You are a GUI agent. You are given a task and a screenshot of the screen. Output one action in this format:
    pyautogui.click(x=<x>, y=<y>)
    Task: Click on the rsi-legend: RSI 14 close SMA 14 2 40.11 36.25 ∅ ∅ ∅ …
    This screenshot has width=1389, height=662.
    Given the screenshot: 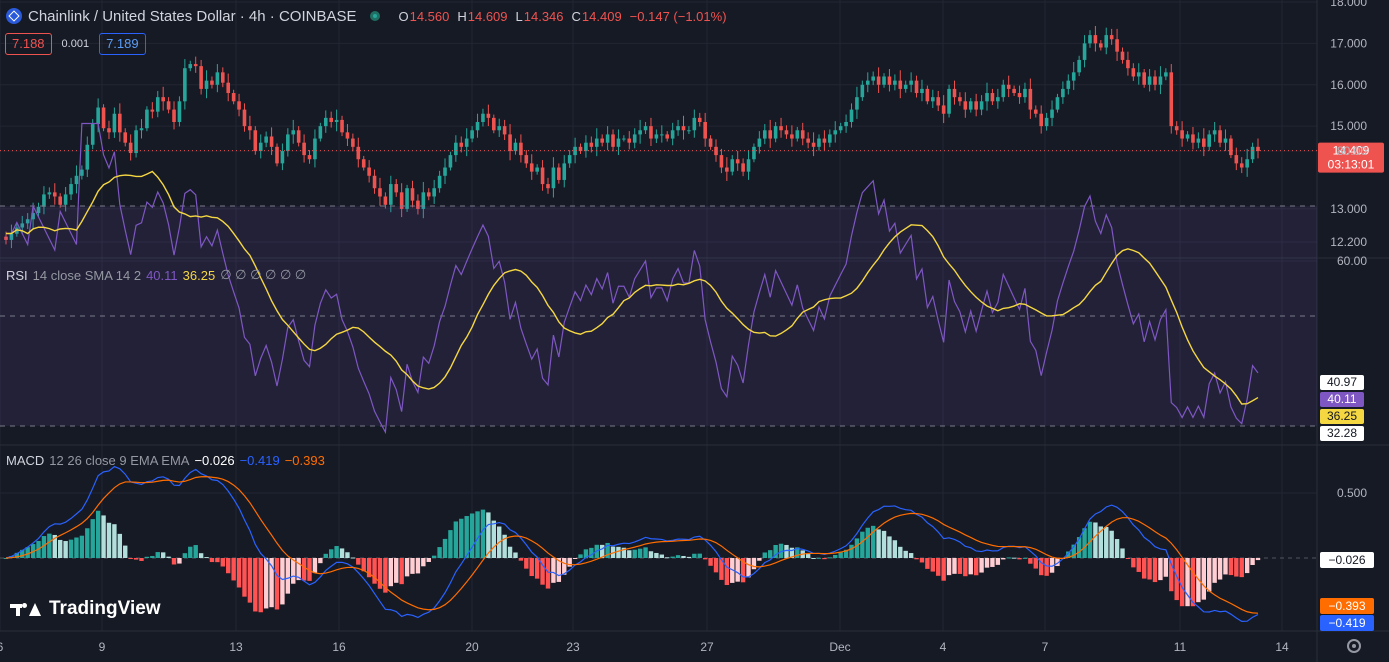 What is the action you would take?
    pyautogui.click(x=156, y=275)
    